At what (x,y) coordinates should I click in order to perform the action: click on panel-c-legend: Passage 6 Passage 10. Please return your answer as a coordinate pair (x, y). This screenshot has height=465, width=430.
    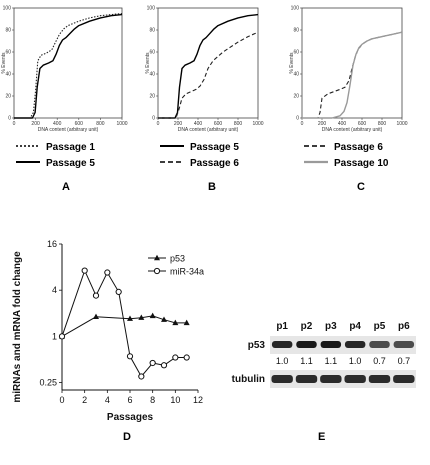
    Looking at the image, I should click on (346, 155).